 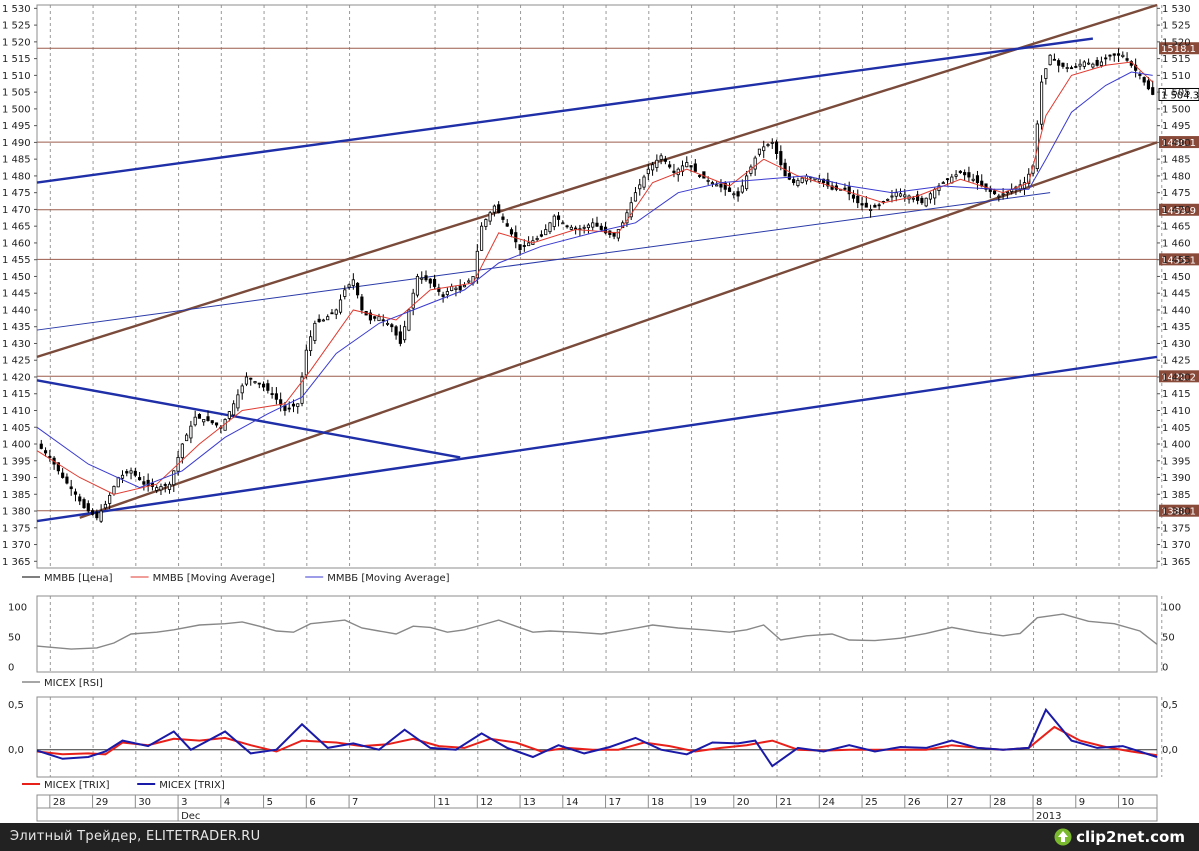 What do you see at coordinates (1176, 59) in the screenshot?
I see `price-tick-label: 1 515` at bounding box center [1176, 59].